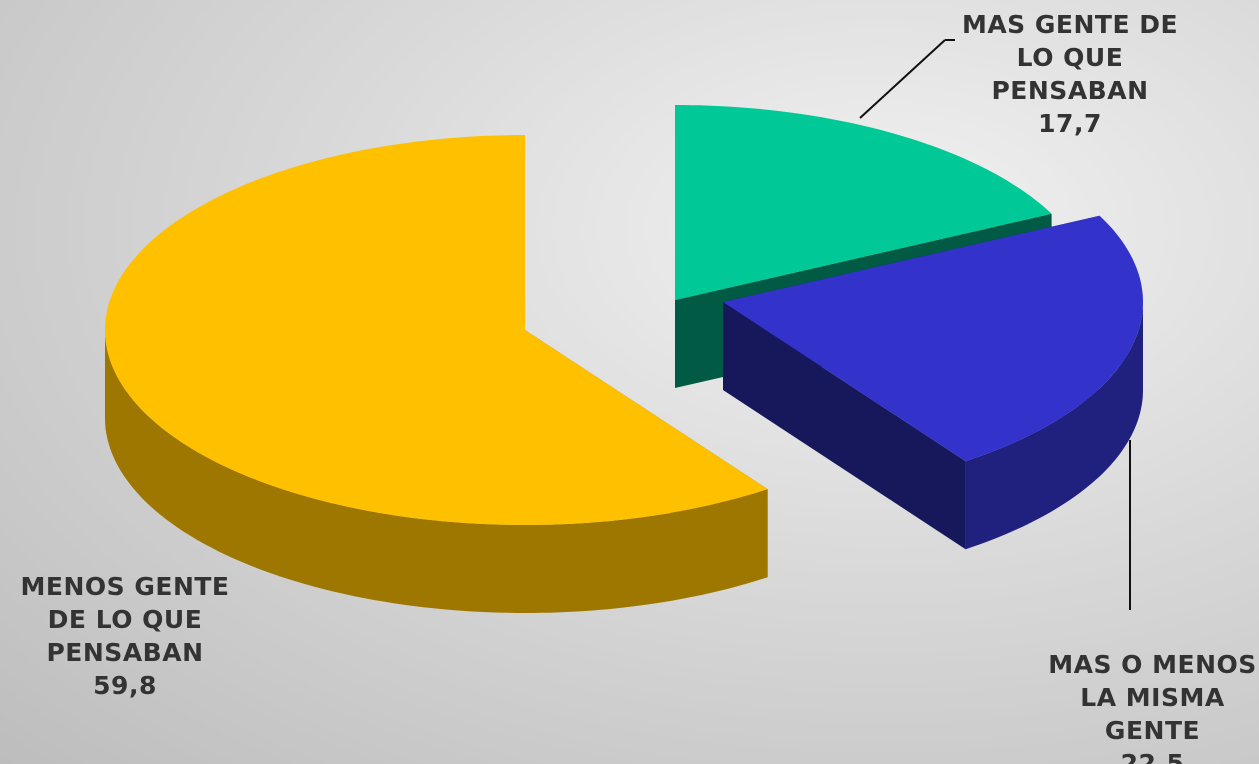 This screenshot has width=1259, height=764. Describe the element at coordinates (1054, 426) in the screenshot. I see `slice-wall` at that location.